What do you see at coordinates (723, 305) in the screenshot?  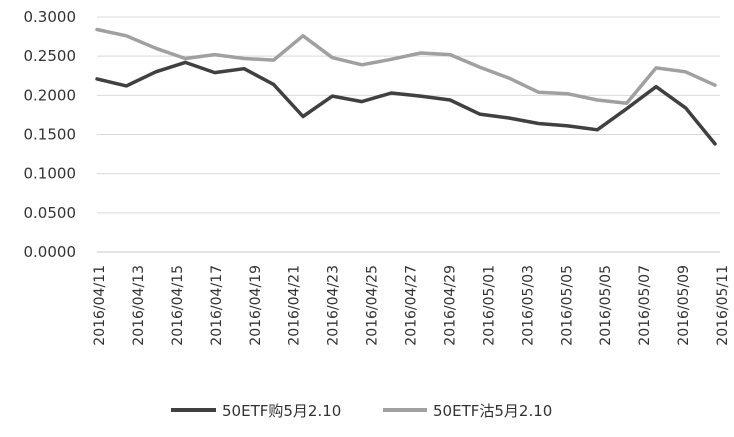 I see `x-tick-label: 2016/05/11` at bounding box center [723, 305].